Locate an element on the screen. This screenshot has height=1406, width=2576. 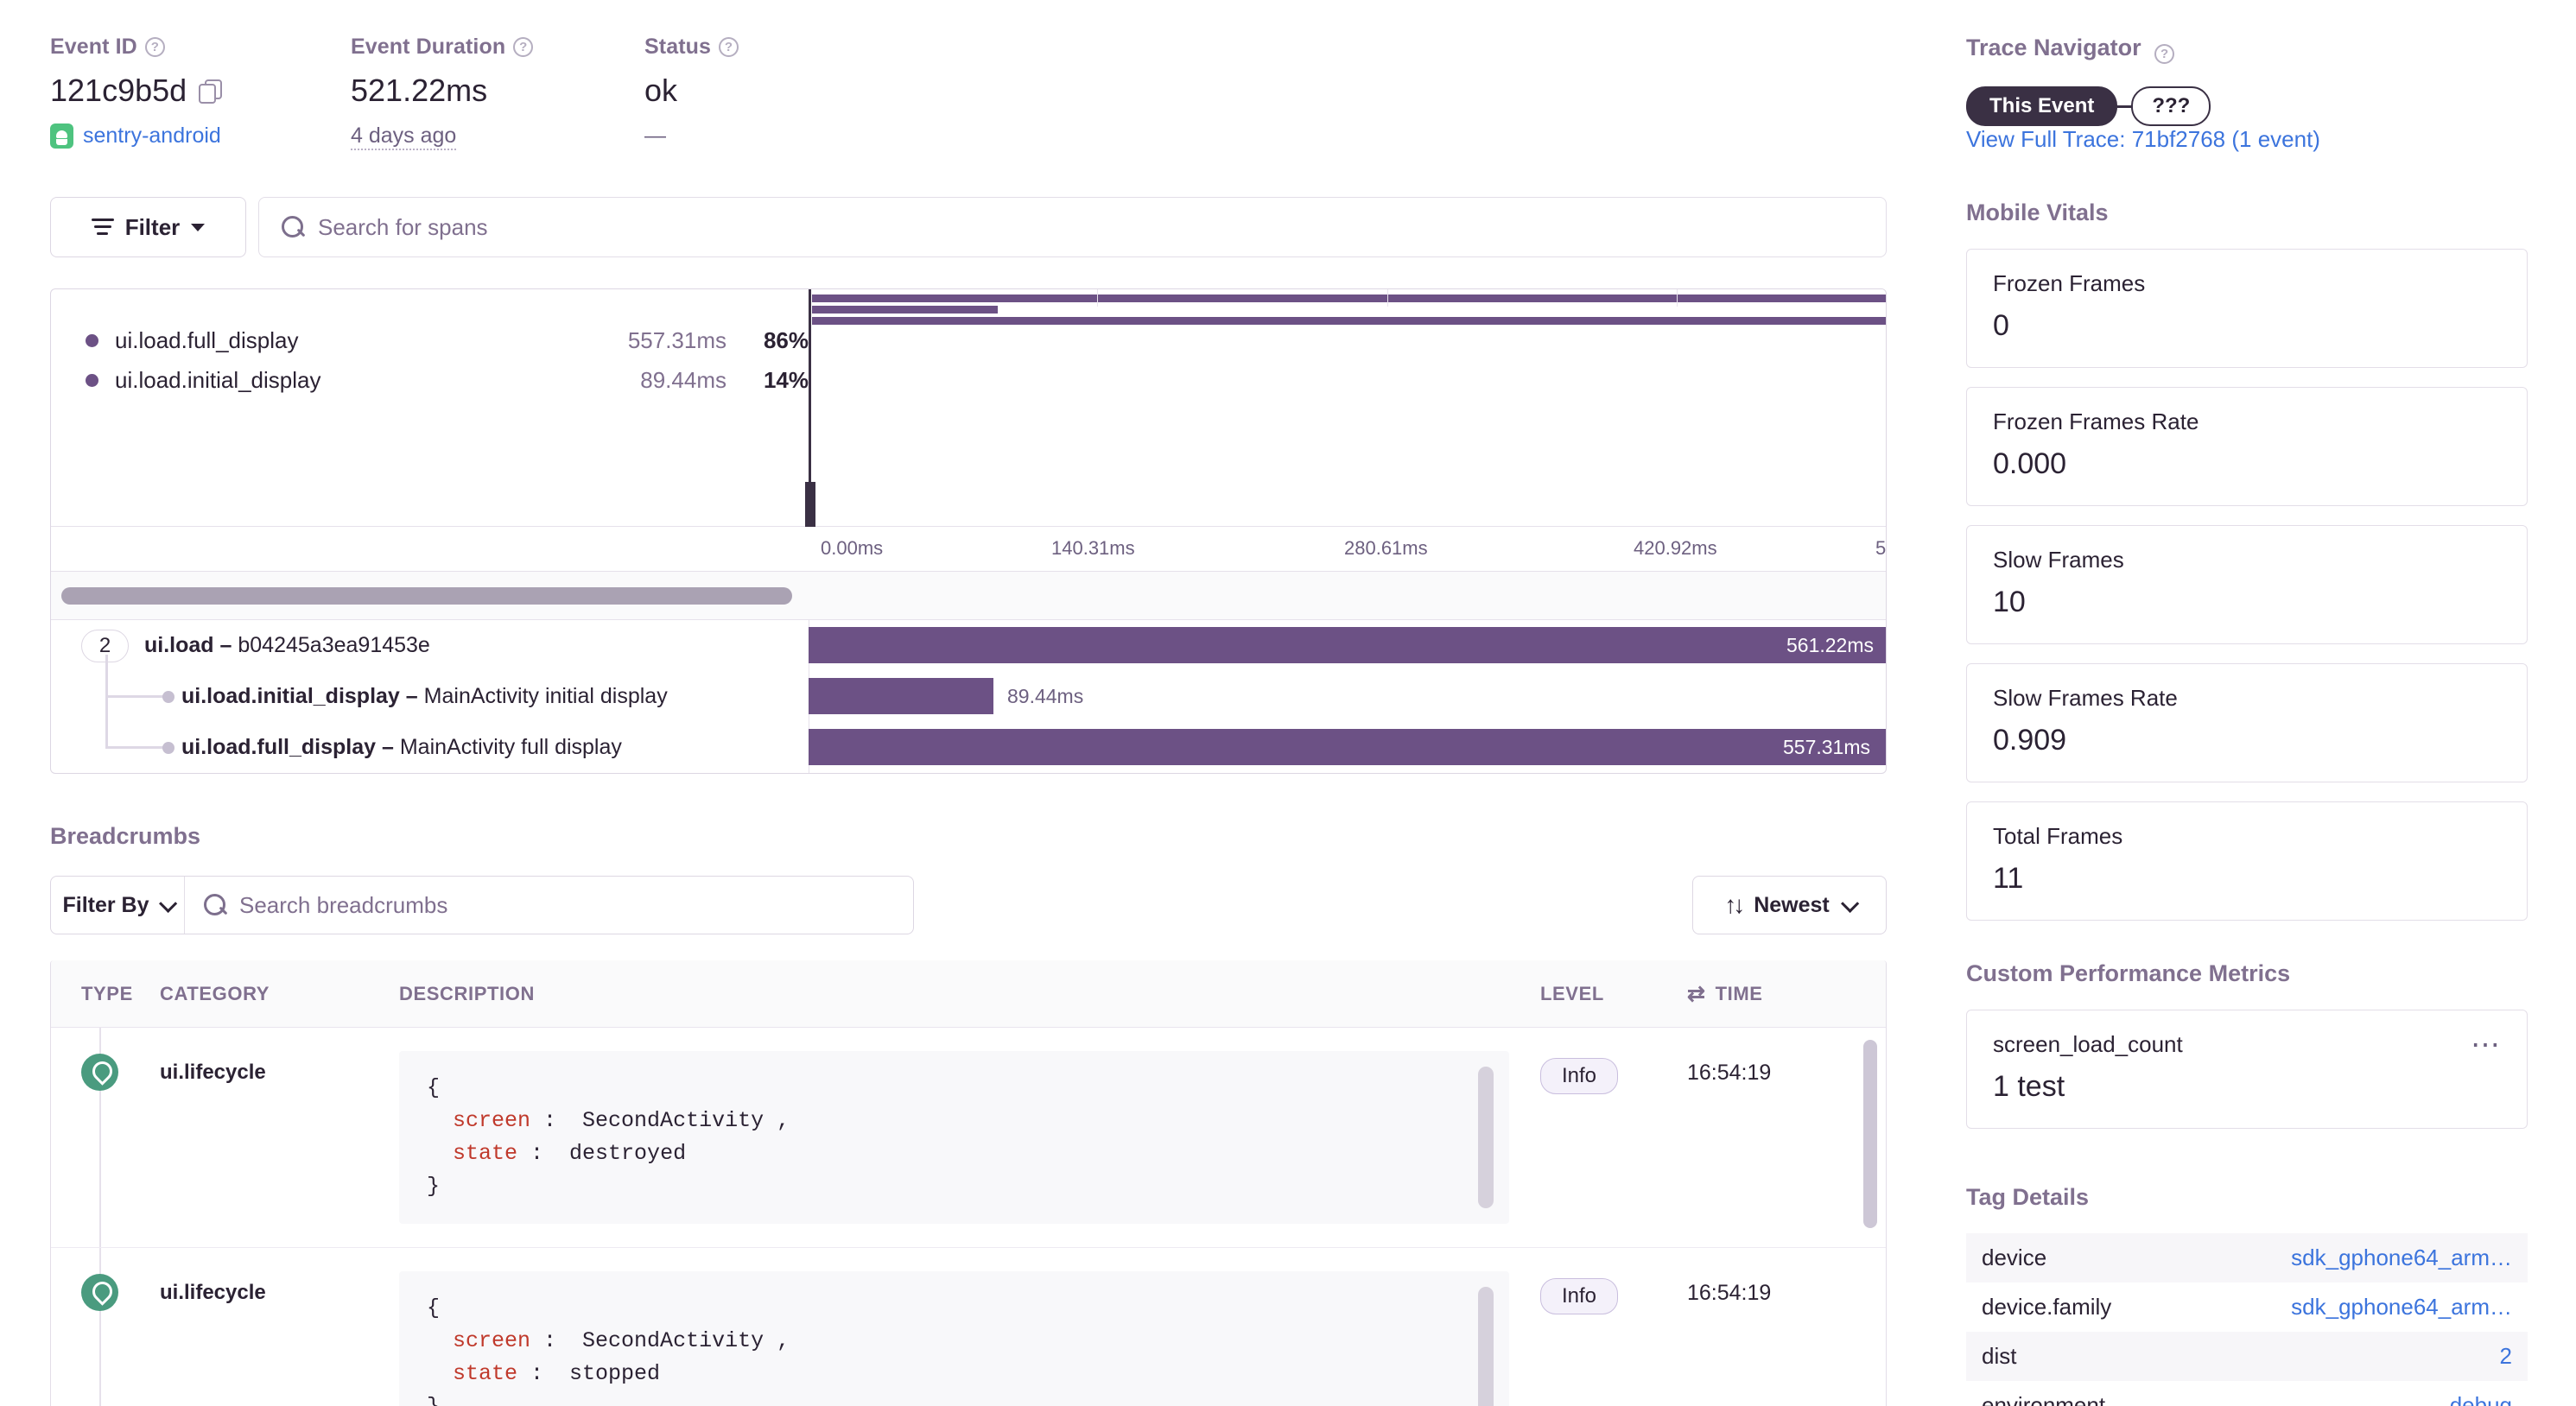
table-scrollbar-thumb is located at coordinates (1870, 1134).